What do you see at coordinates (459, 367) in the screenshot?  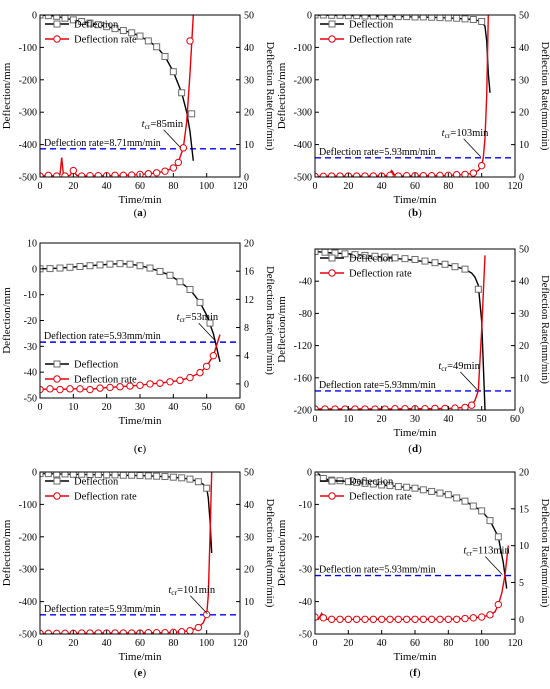 I see `critical-time-label: tcr=49min` at bounding box center [459, 367].